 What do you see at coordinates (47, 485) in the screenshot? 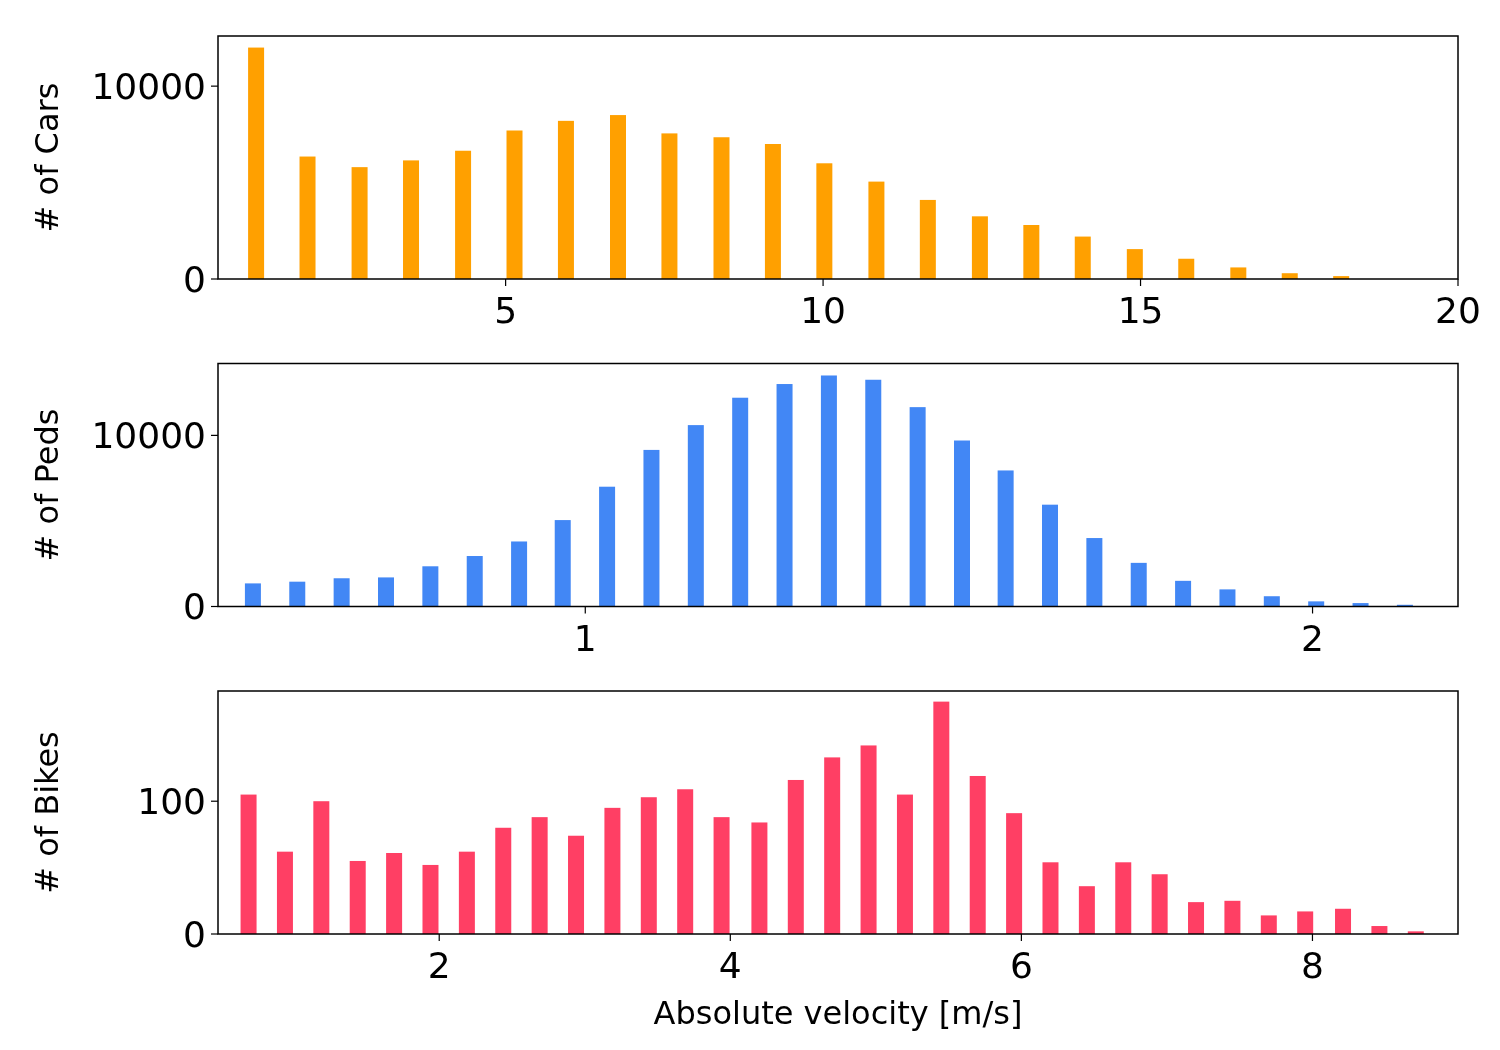
I see `y-axis-title: # of Peds` at bounding box center [47, 485].